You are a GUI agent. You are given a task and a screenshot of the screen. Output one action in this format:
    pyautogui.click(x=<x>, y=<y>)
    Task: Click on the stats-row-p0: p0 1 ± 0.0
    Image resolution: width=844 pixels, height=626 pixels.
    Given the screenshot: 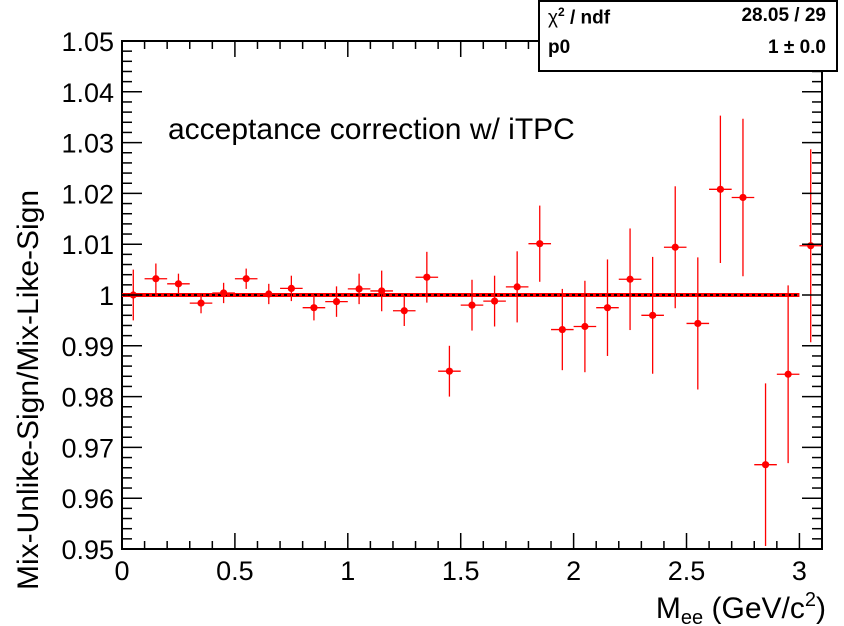 What is the action you would take?
    pyautogui.click(x=687, y=50)
    